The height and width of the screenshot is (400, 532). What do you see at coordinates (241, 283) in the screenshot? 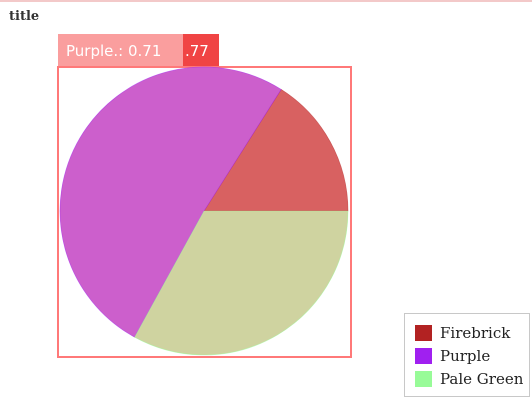
I see `pie-slice-pale-green` at bounding box center [241, 283].